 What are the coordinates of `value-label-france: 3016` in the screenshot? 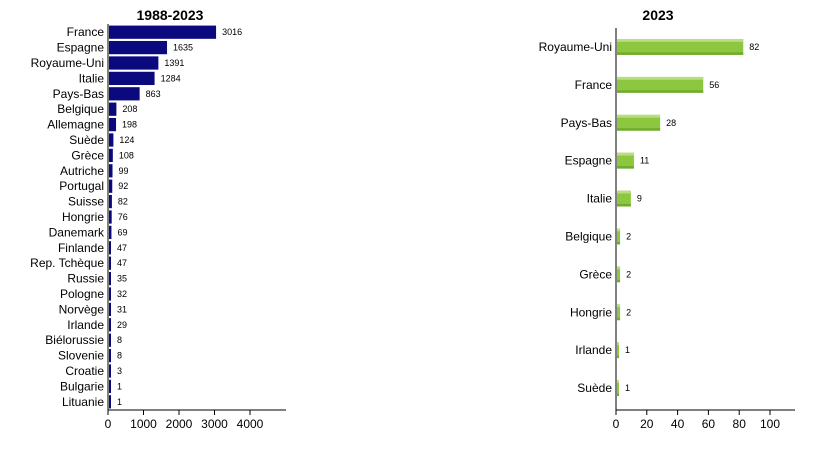 It's located at (232, 32).